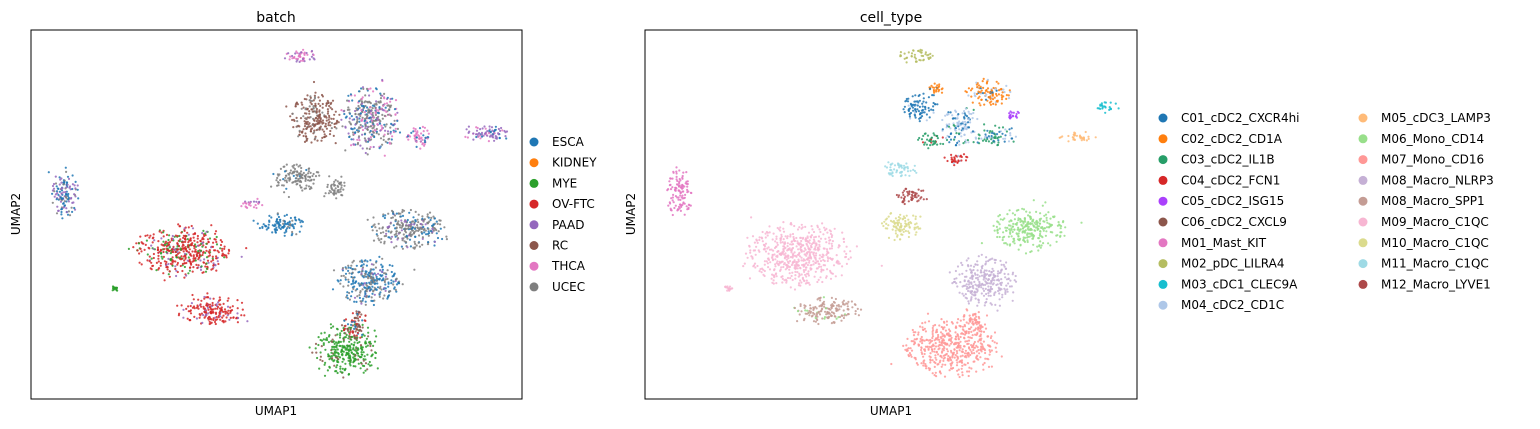 Image resolution: width=1540 pixels, height=429 pixels. What do you see at coordinates (573, 204) in the screenshot?
I see `legend-label-ov-ftc: OV-FTC` at bounding box center [573, 204].